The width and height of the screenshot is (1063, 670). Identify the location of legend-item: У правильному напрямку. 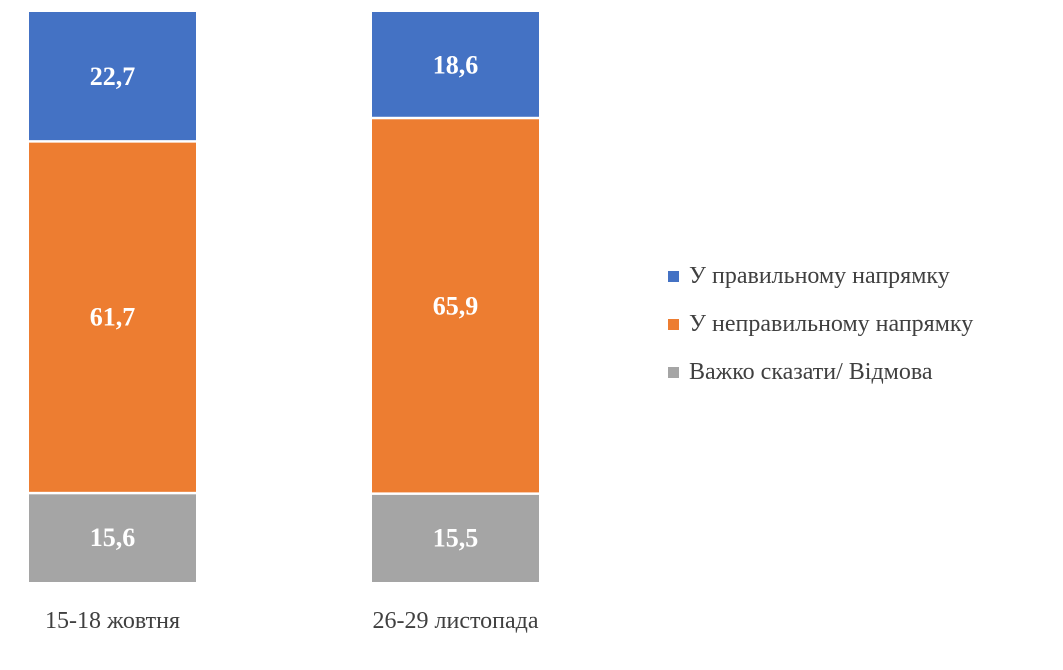
(820, 276).